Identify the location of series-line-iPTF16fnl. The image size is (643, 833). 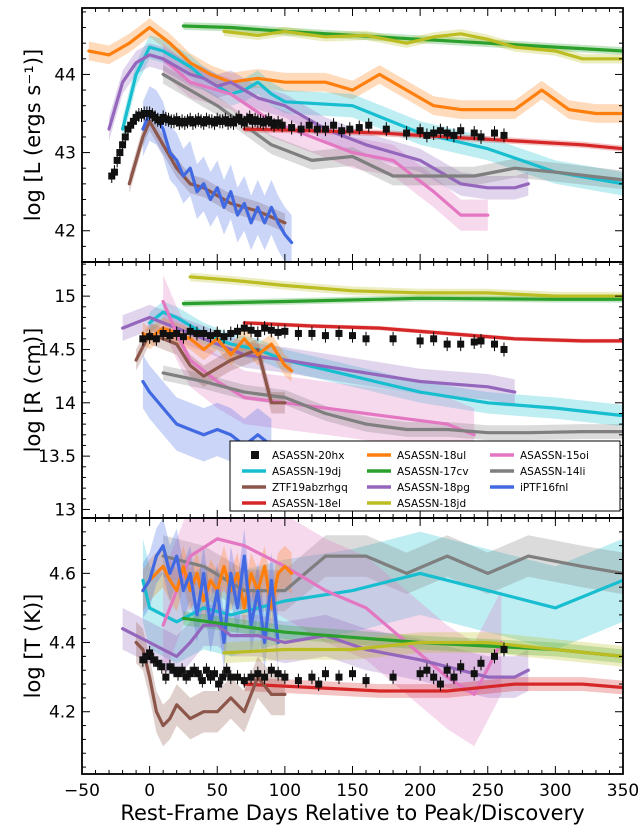
(217, 178).